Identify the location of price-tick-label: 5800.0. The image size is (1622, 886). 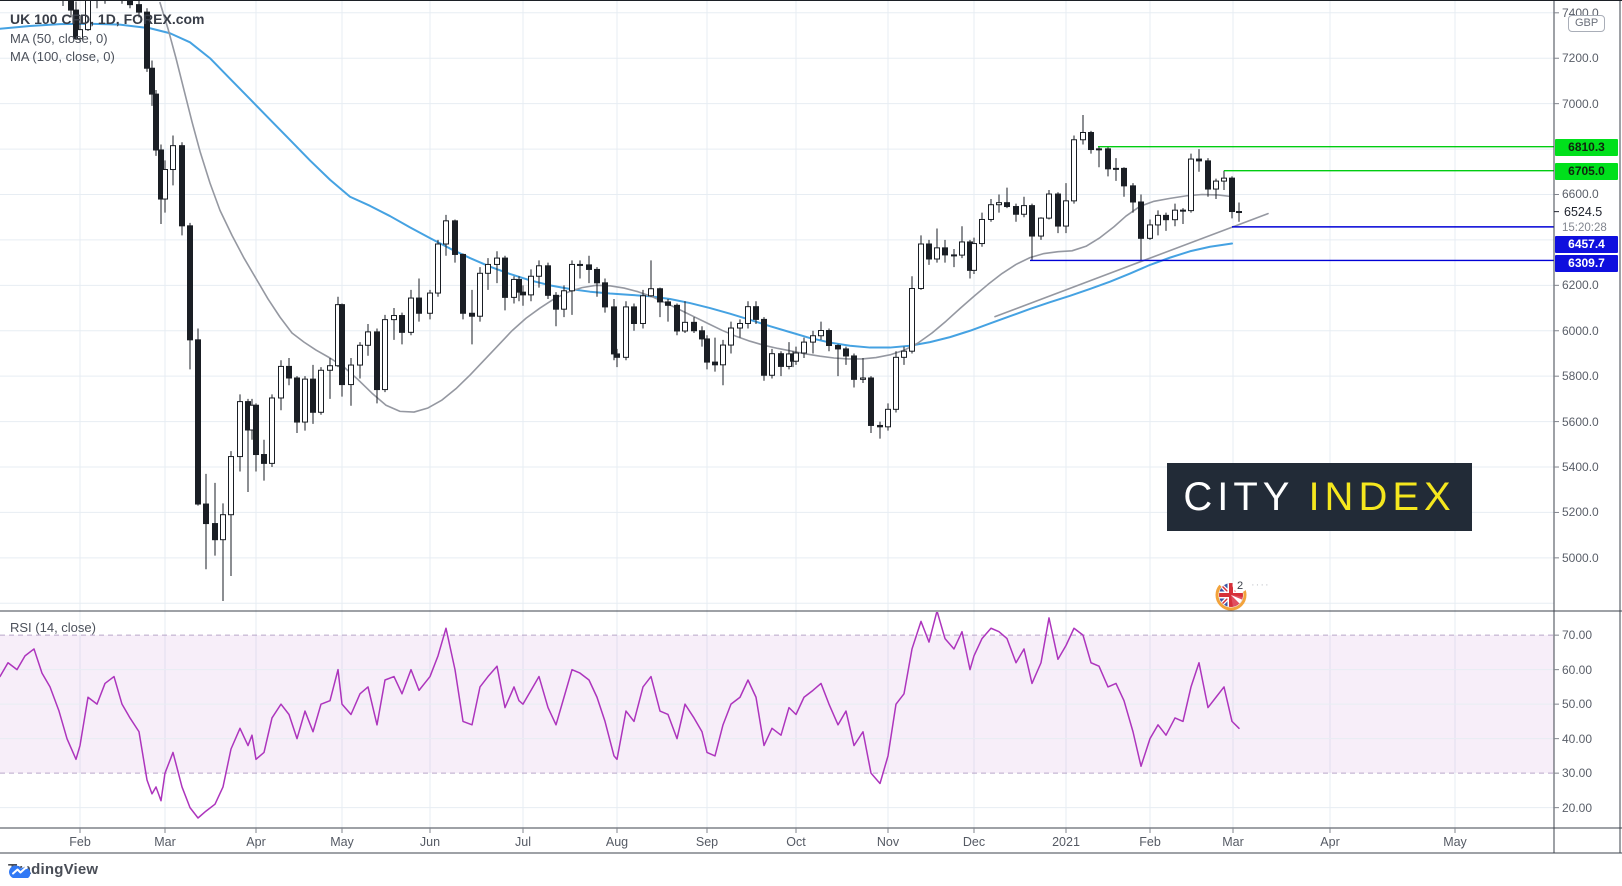
(1580, 376).